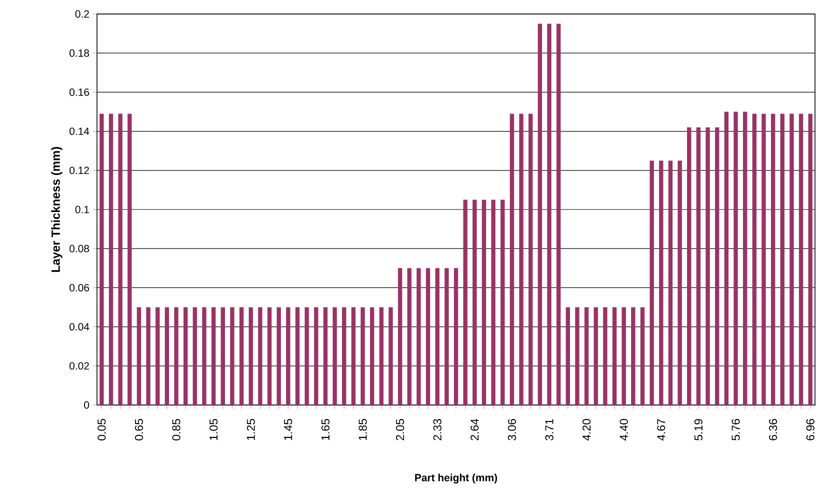 This screenshot has width=821, height=501. What do you see at coordinates (56, 209) in the screenshot?
I see `y-axis-title: Layer Thickness (mm)` at bounding box center [56, 209].